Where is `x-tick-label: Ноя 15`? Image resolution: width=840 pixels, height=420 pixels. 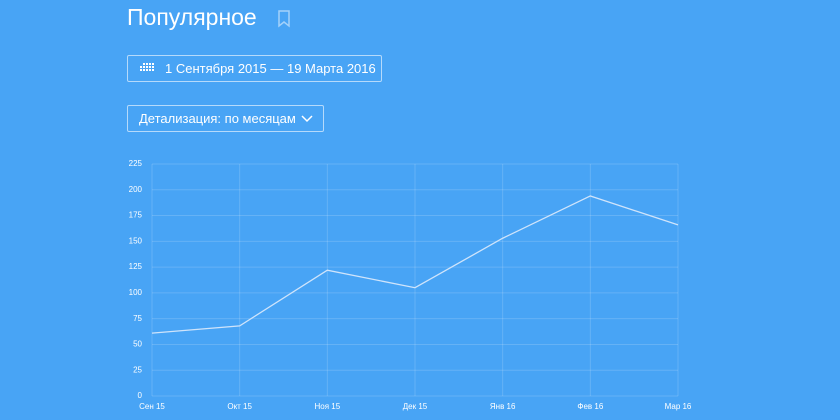
x-tick-label: Ноя 15 is located at coordinates (327, 406).